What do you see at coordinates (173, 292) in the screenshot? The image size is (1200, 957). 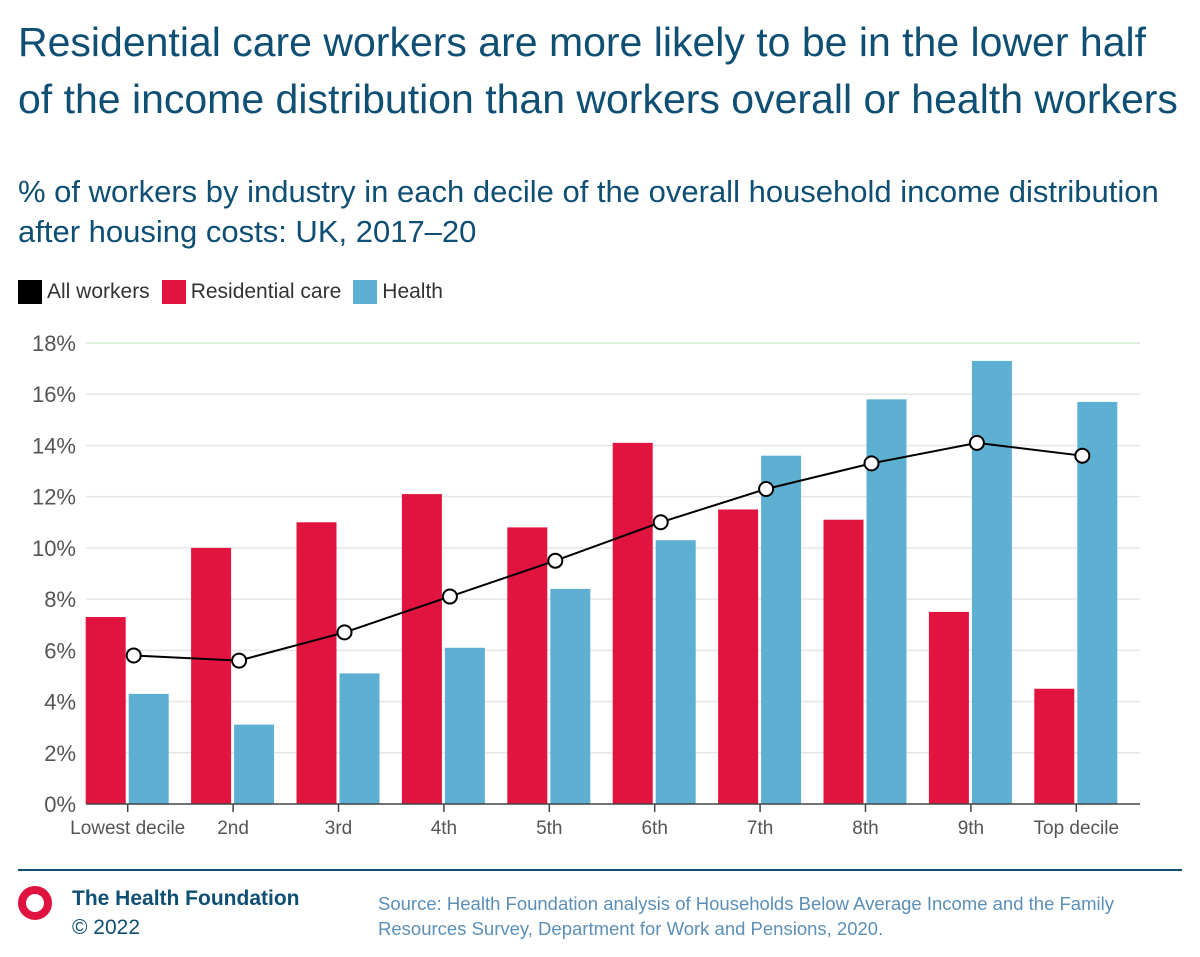 I see `legend-swatch-residential-care` at bounding box center [173, 292].